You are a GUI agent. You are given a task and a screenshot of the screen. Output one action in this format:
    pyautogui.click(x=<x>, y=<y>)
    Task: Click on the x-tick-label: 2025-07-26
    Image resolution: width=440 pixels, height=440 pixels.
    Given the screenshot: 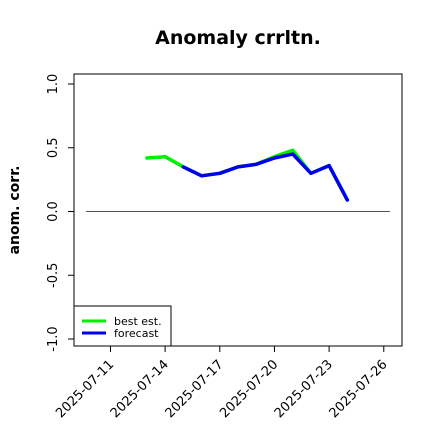 What is the action you would take?
    pyautogui.click(x=359, y=389)
    